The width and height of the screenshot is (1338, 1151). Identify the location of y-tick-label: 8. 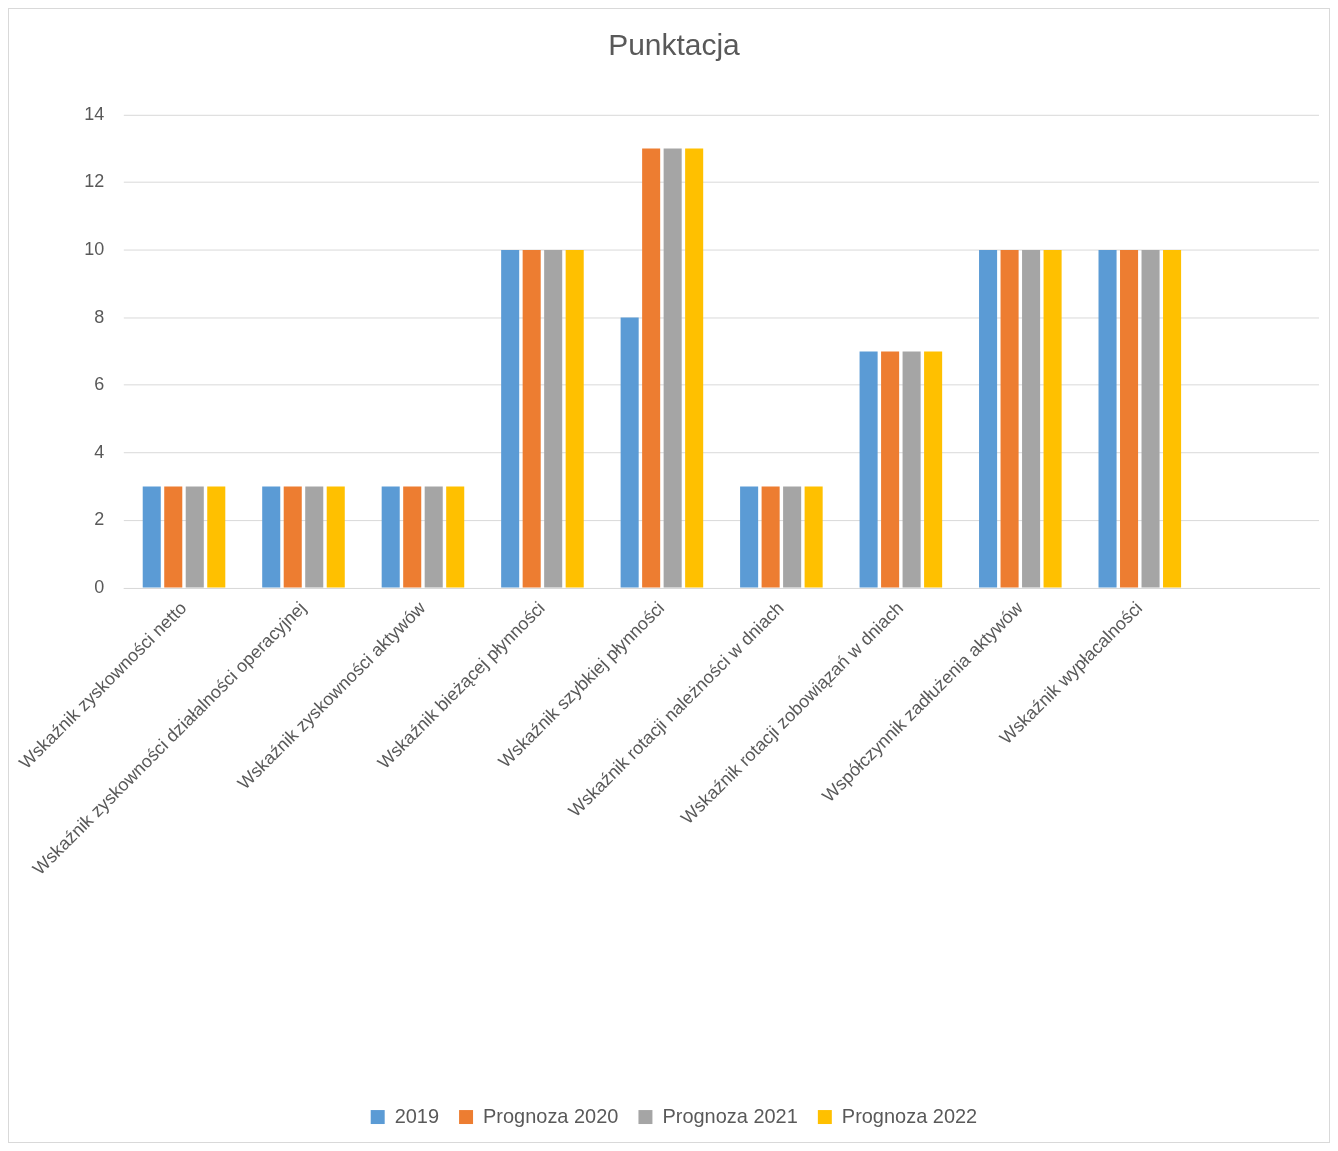
(99, 316).